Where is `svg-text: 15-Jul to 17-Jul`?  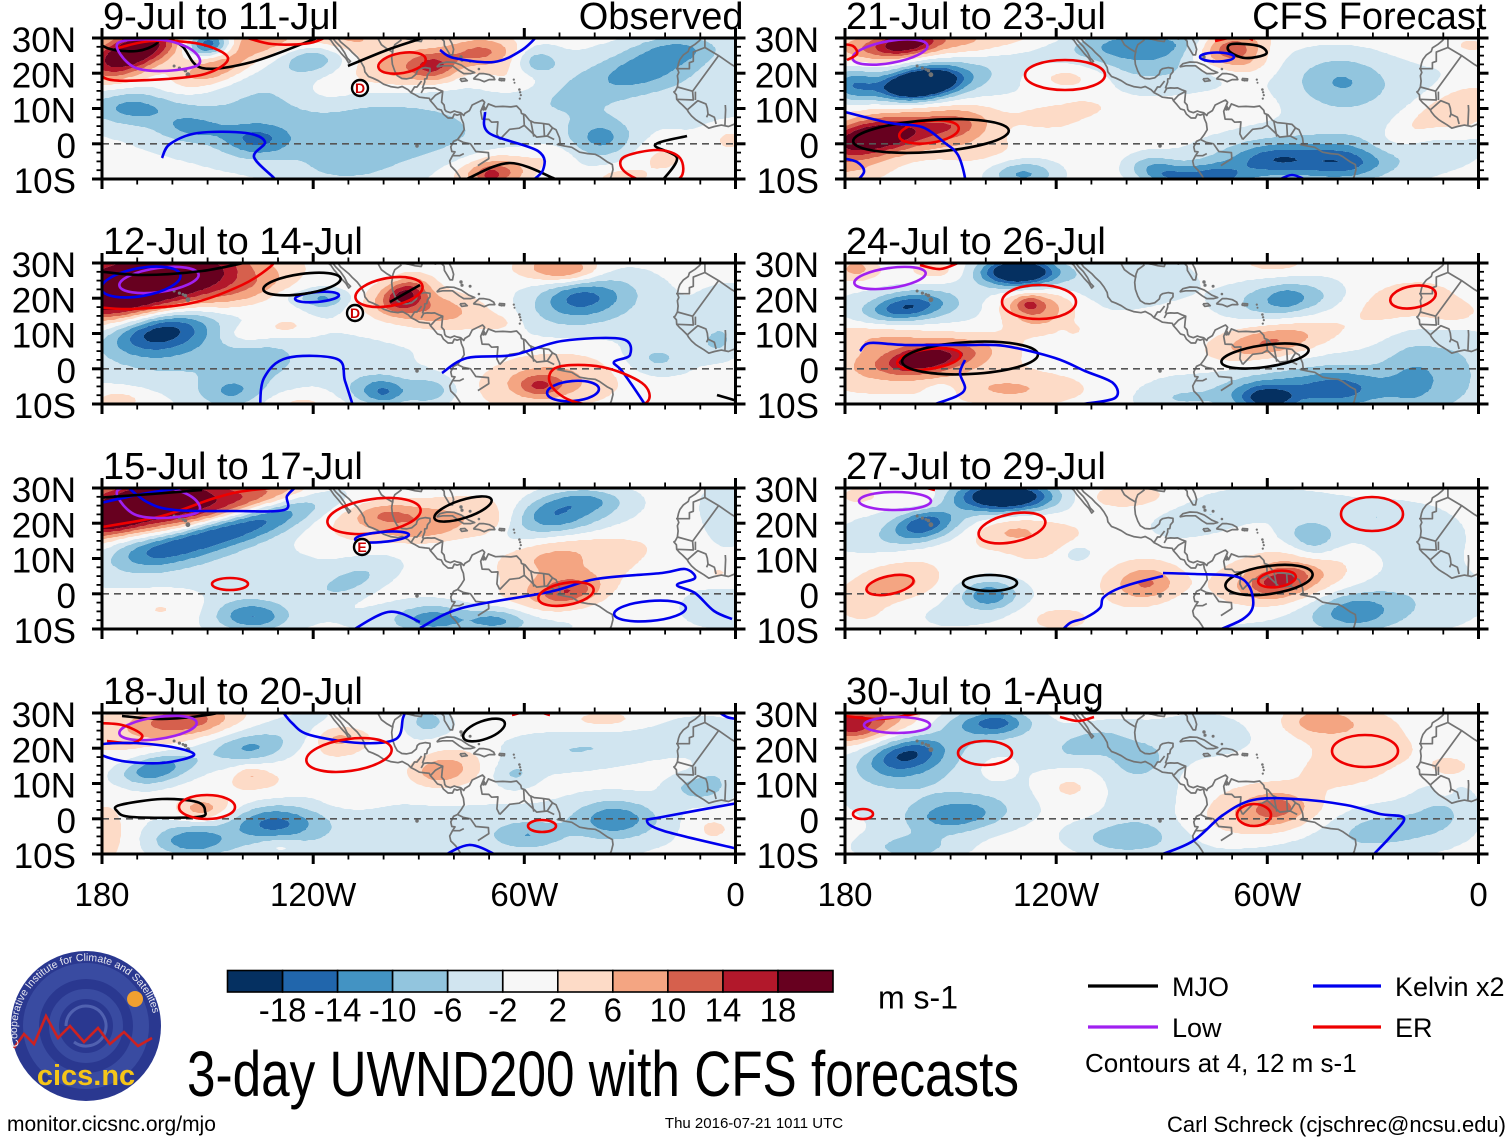 svg-text: 15-Jul to 17-Jul is located at coordinates (233, 467).